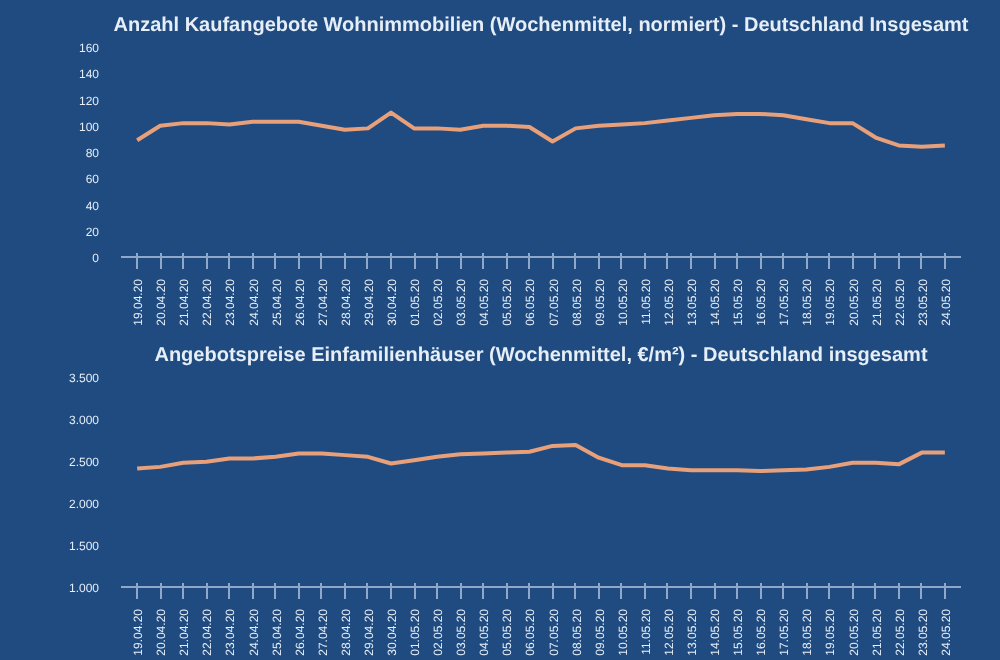  I want to click on chart-title: Angebotspreise Einfamilienhäuser (Wochenmittel, €/m²) - Deutschland insgesamt, so click(541, 356).